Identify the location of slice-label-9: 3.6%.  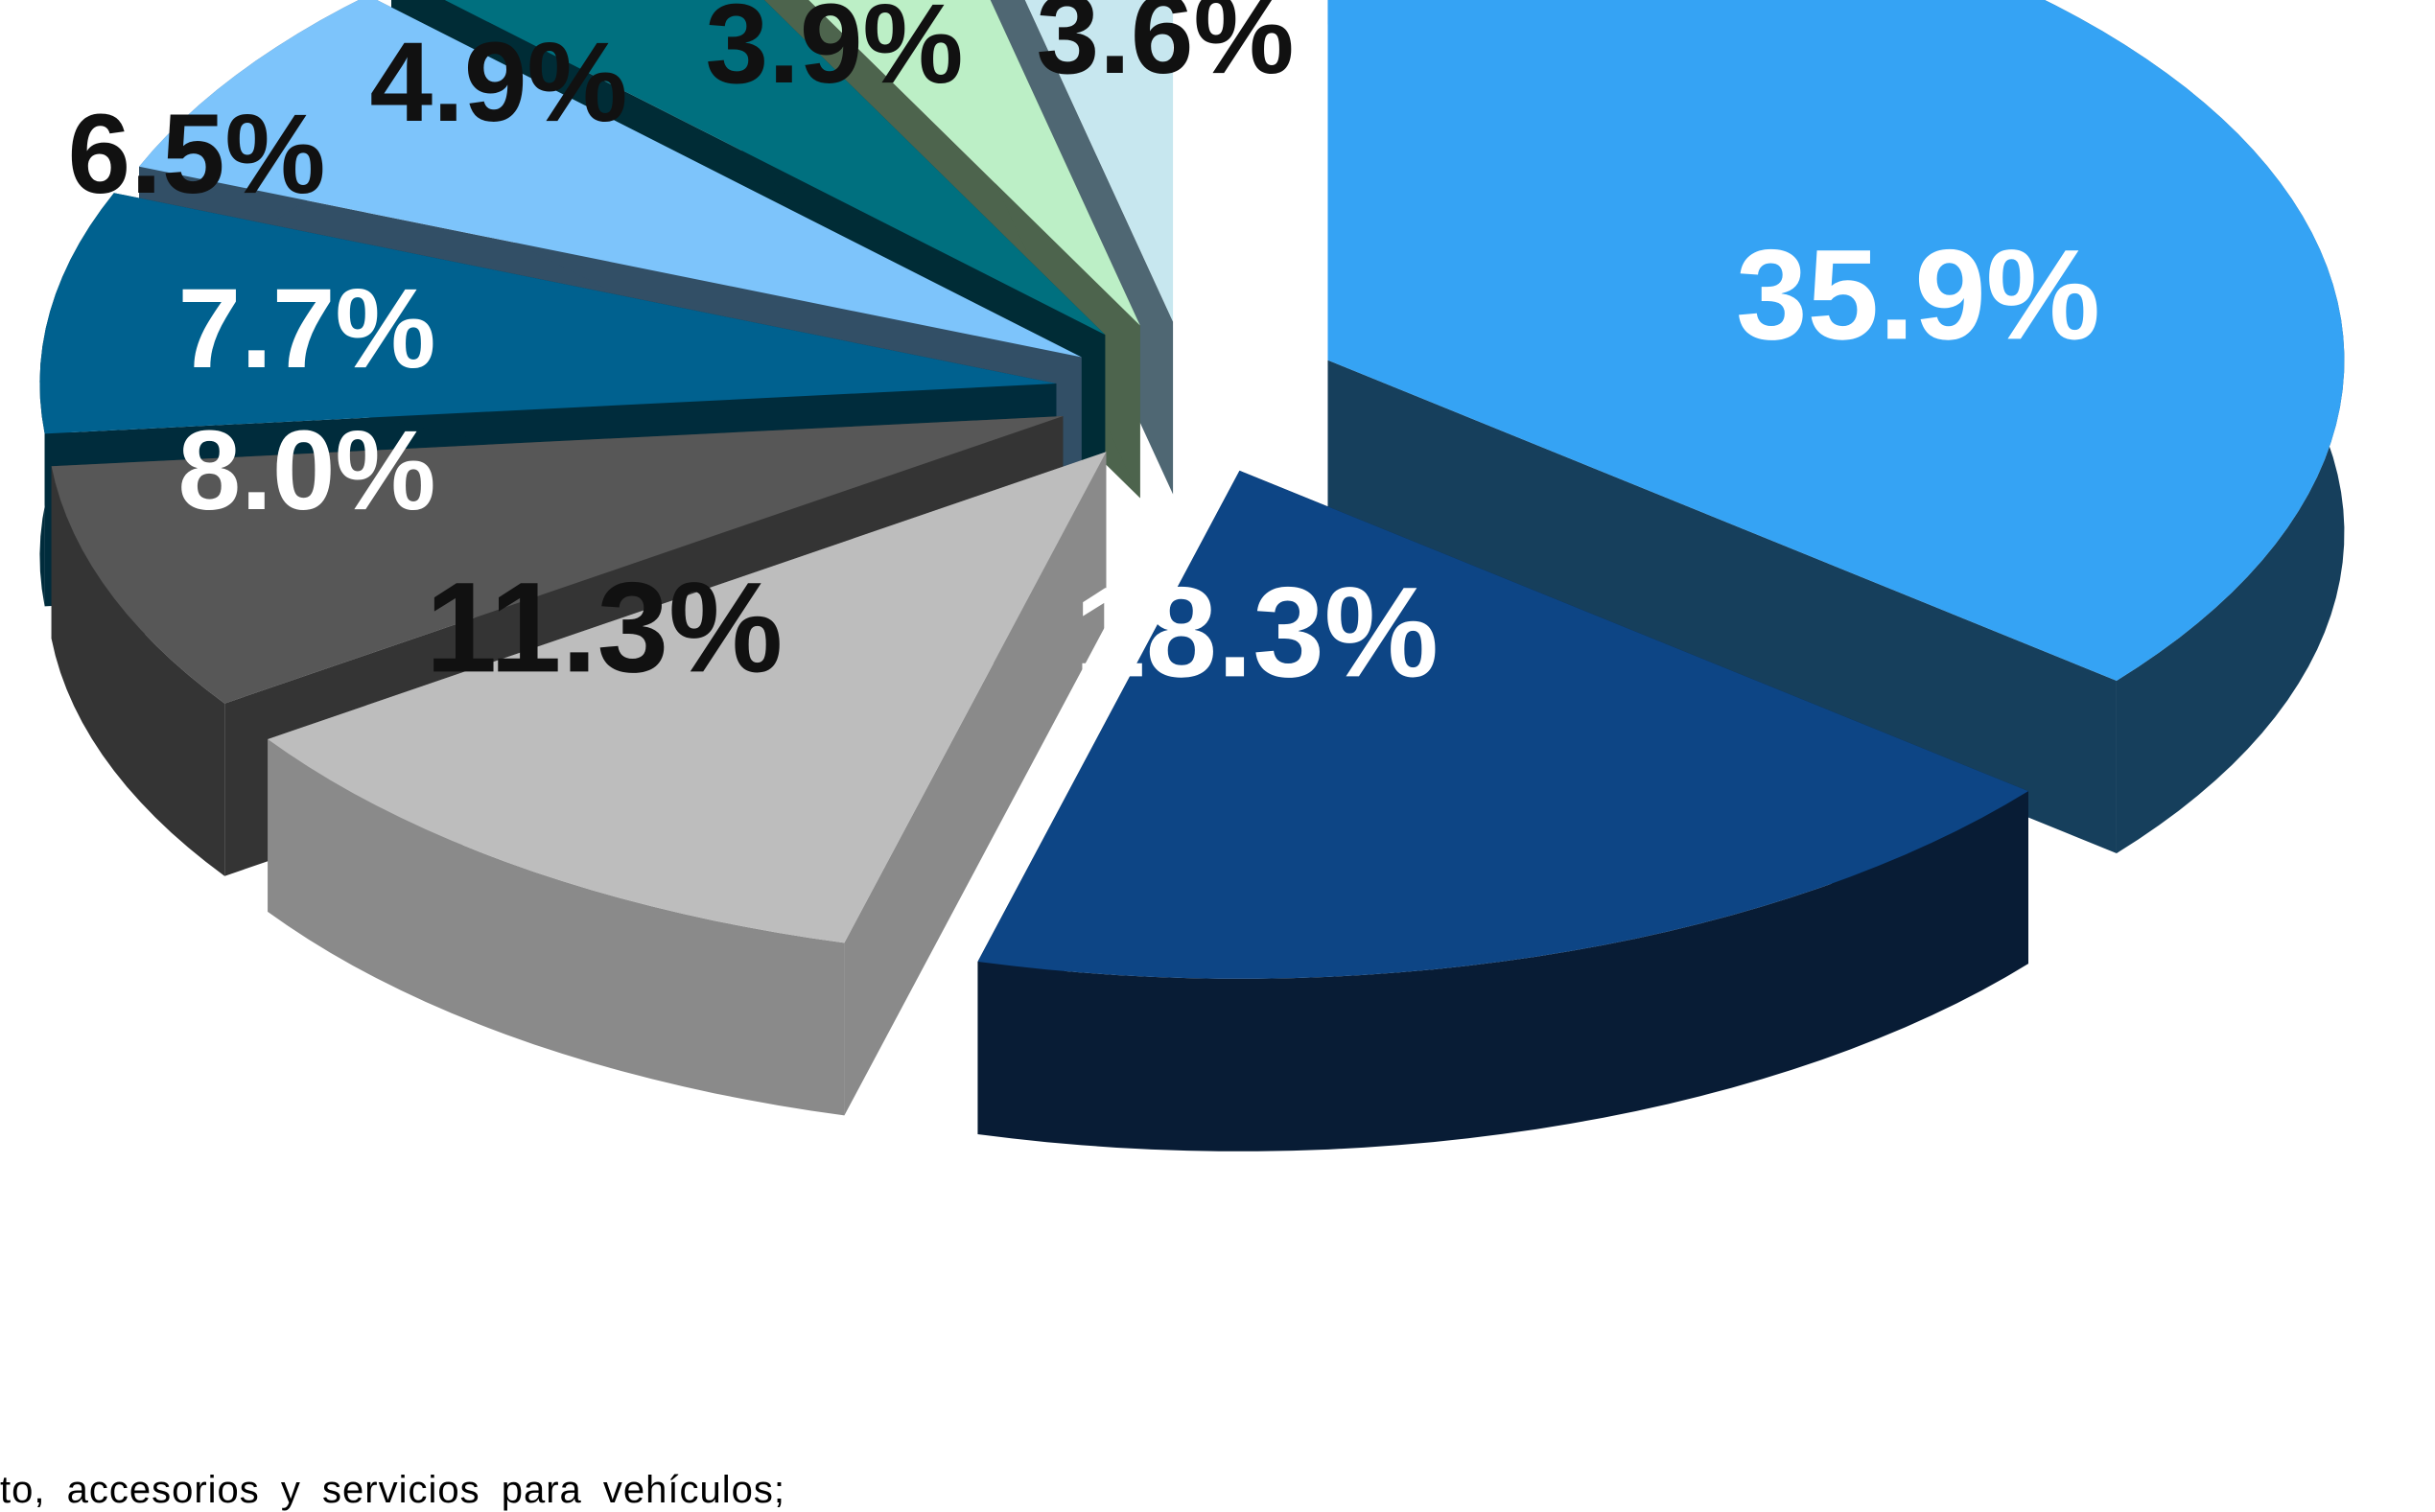
(1166, 49).